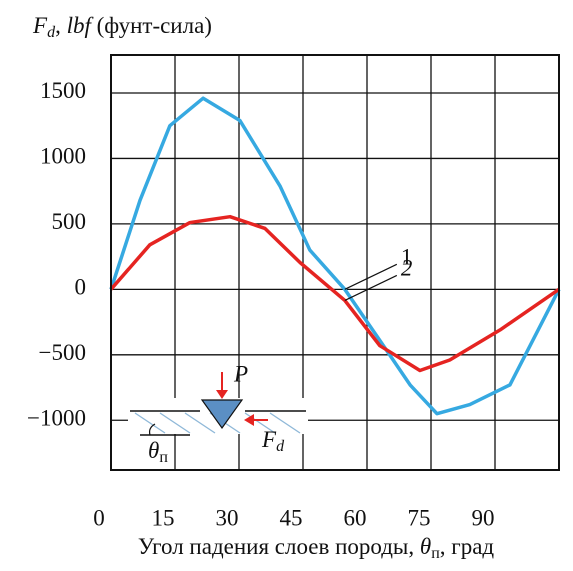  Describe the element at coordinates (483, 517) in the screenshot. I see `x-tick-label: 90` at that location.